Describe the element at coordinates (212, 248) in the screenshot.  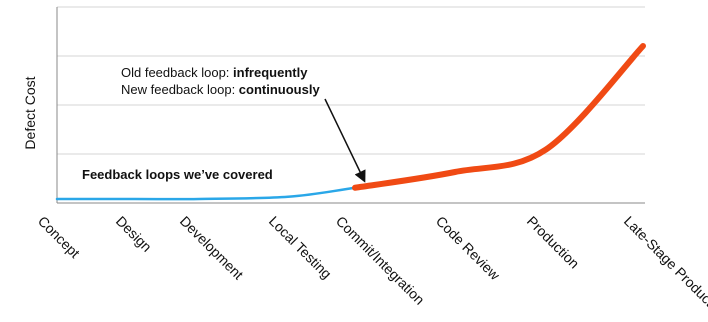
I see `x-tick-label: Development` at that location.